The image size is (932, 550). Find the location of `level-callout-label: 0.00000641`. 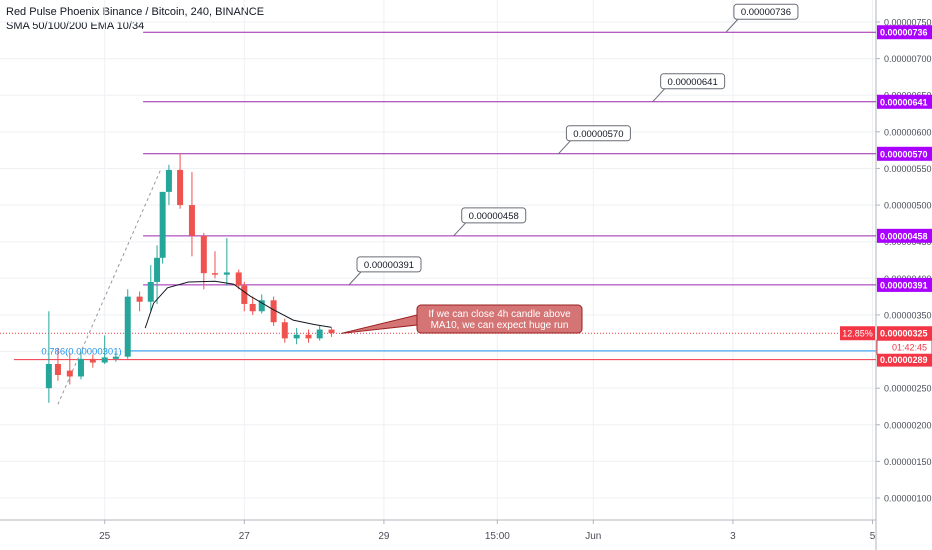

level-callout-label: 0.00000641 is located at coordinates (693, 82).